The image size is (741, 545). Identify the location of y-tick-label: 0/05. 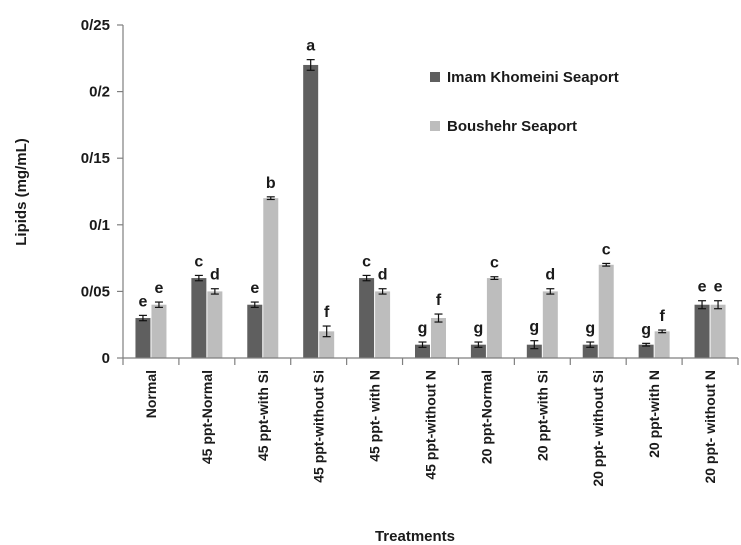
(95, 291).